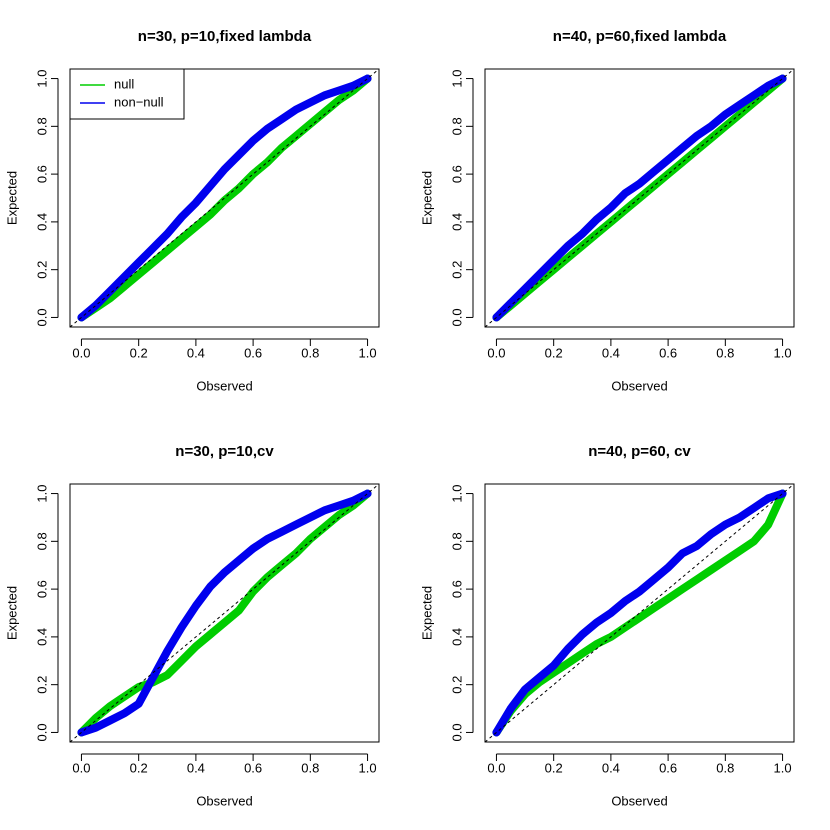  I want to click on legend: null non−null, so click(127, 94).